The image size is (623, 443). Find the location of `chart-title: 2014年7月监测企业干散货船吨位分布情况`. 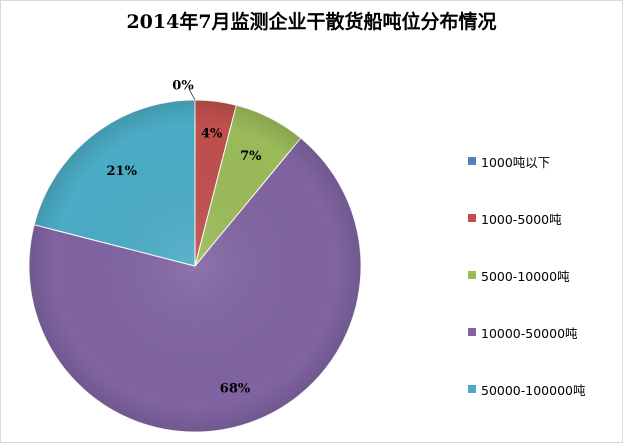

chart-title: 2014年7月监测企业干散货船吨位分布情况 is located at coordinates (311, 22).